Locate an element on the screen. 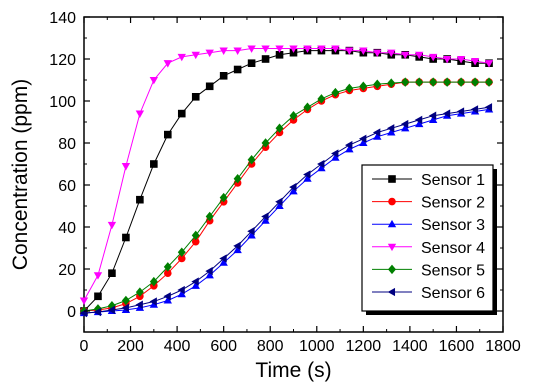 This screenshot has height=385, width=533. legend-label: Sensor 6 is located at coordinates (453, 293).